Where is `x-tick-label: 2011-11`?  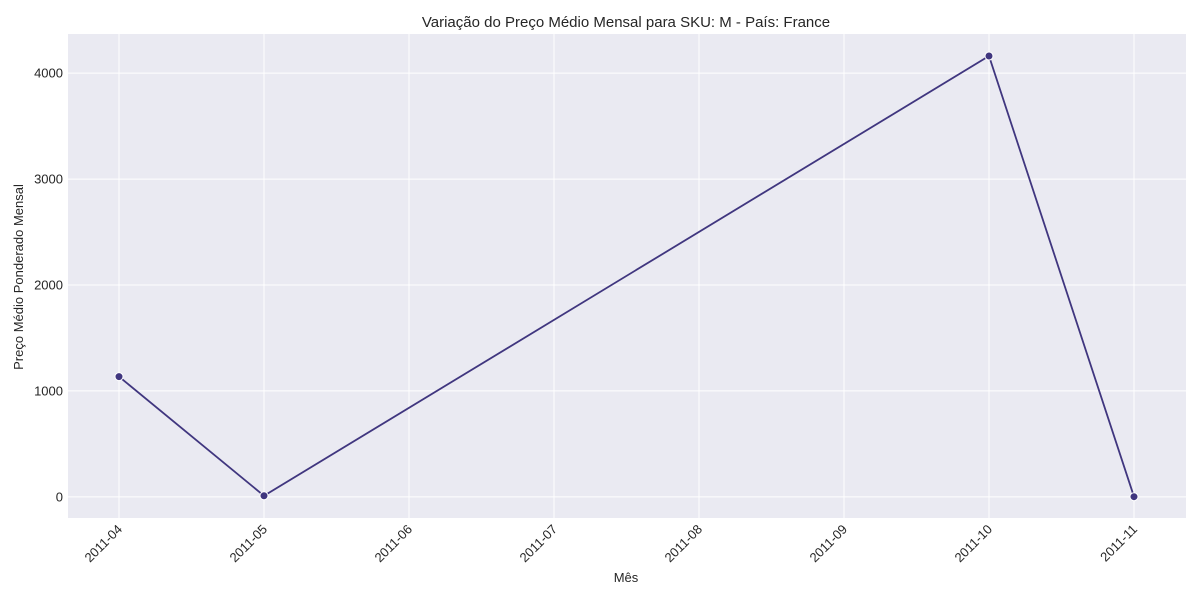
x-tick-label: 2011-11 is located at coordinates (1118, 543).